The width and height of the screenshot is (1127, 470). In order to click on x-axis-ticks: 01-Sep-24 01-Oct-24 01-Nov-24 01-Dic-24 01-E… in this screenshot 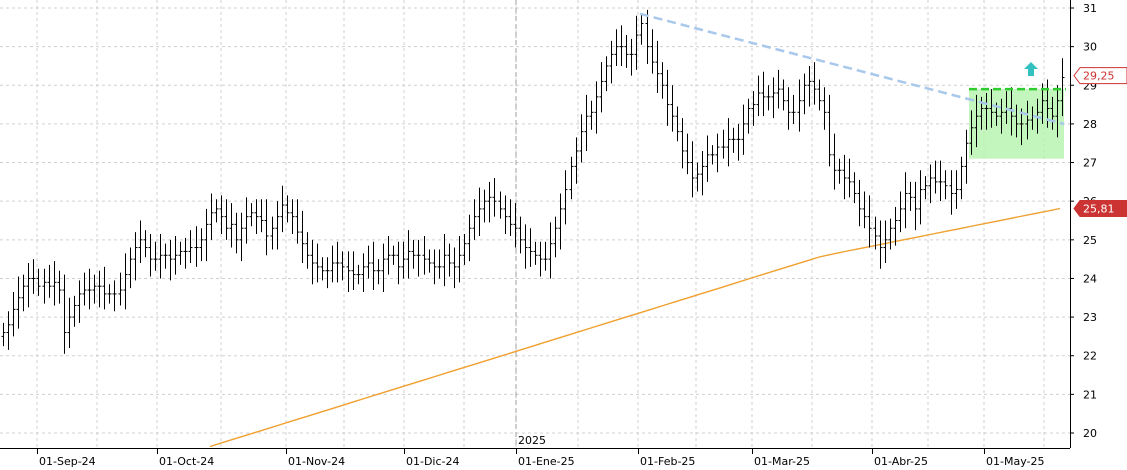, I will do `click(540, 458)`.